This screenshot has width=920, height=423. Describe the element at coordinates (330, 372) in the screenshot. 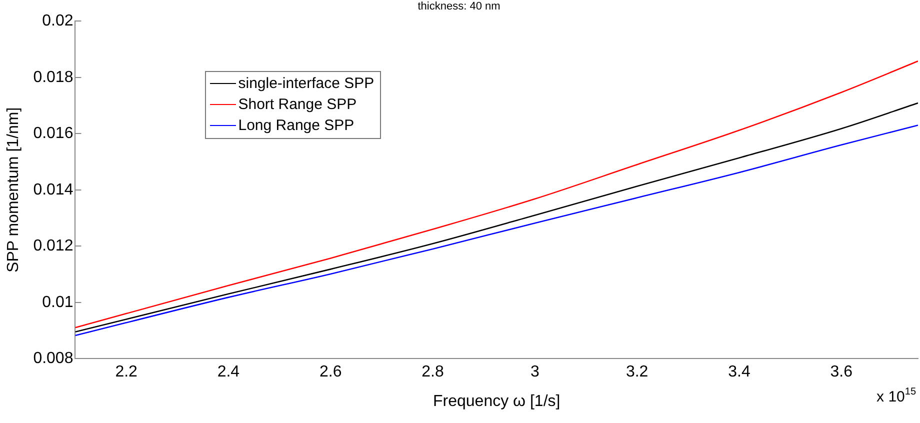

I see `x-tick-label: 2.6` at that location.